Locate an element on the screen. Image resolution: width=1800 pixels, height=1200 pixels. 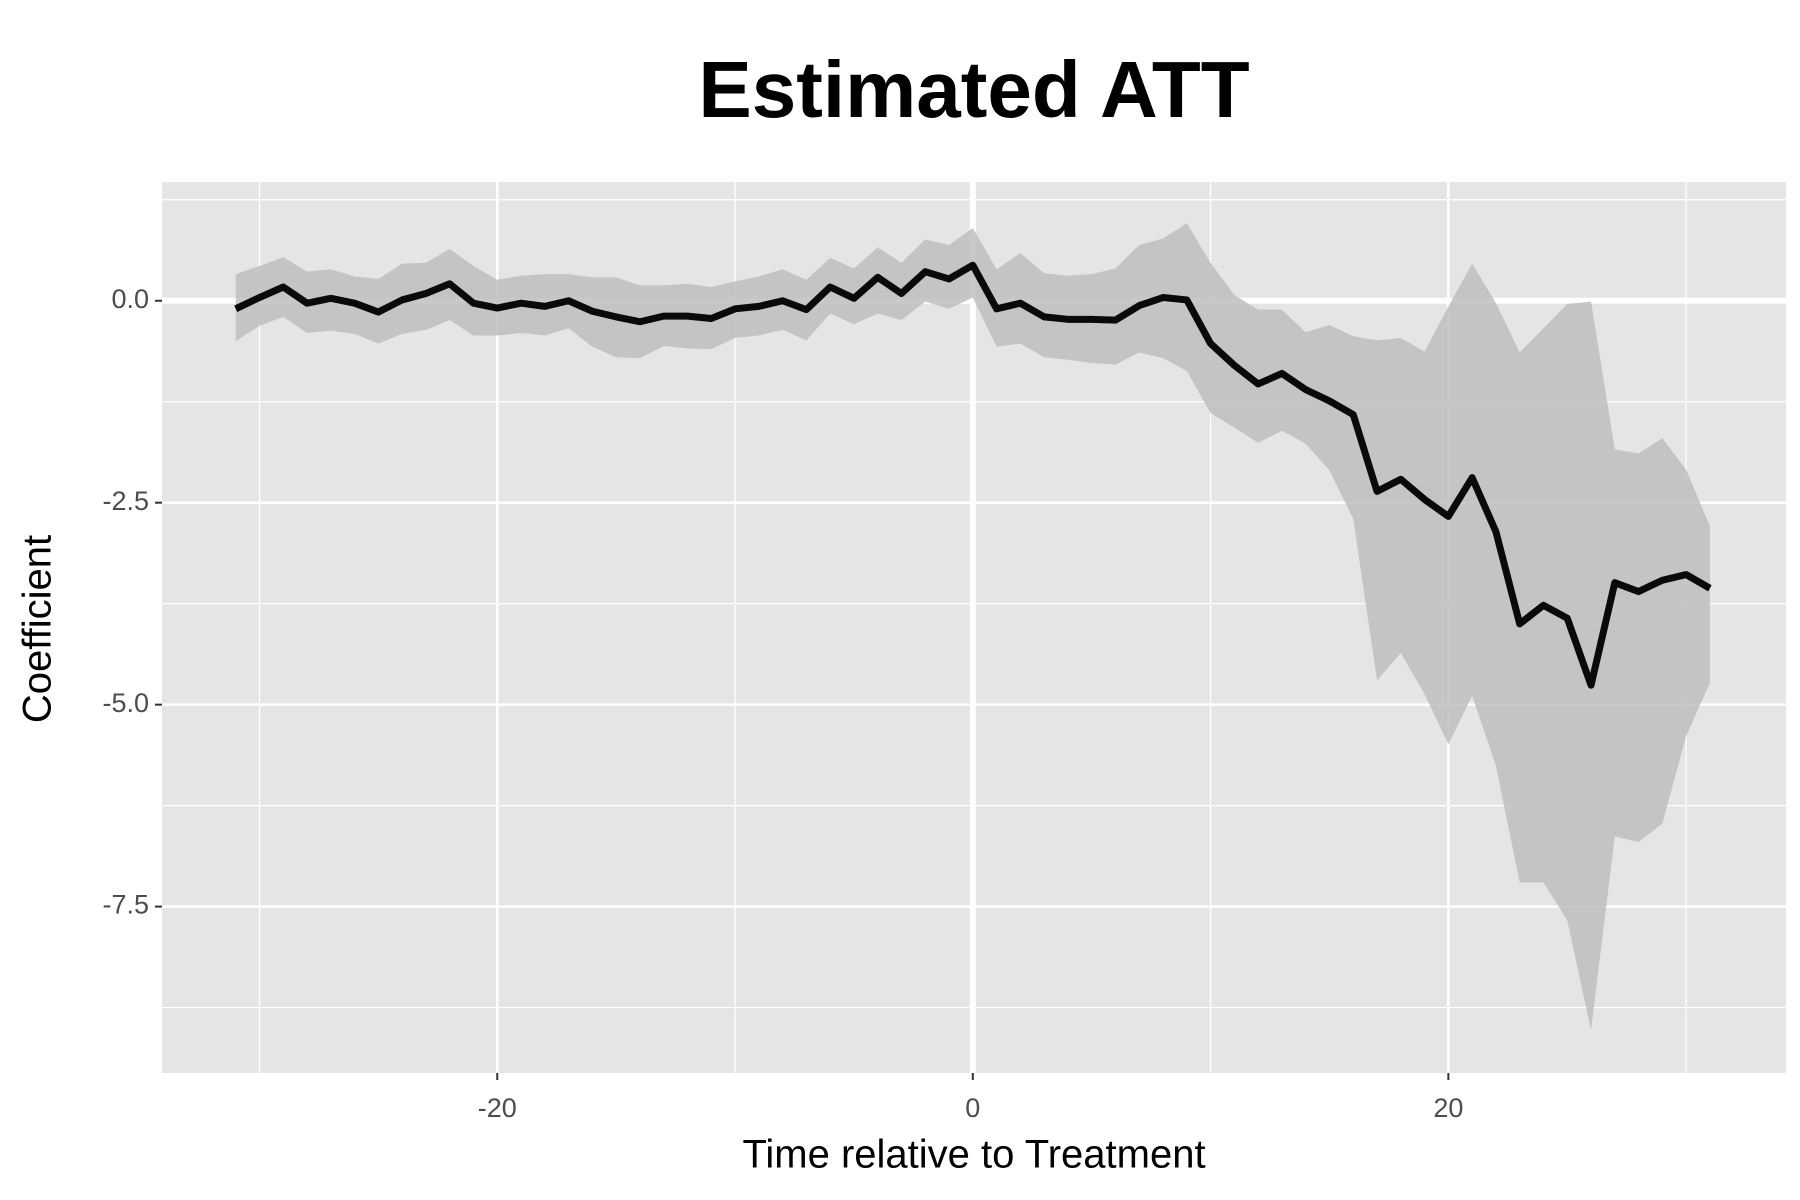
x-tick-label: 0 is located at coordinates (972, 1108).